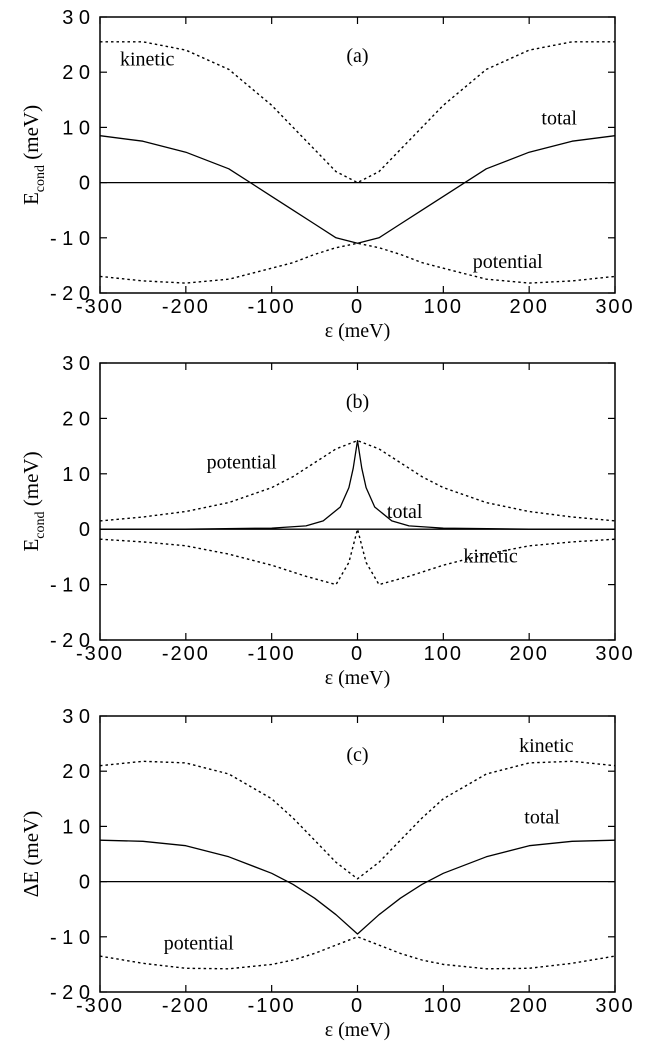  What do you see at coordinates (357, 56) in the screenshot?
I see `panel-label: (a)` at bounding box center [357, 56].